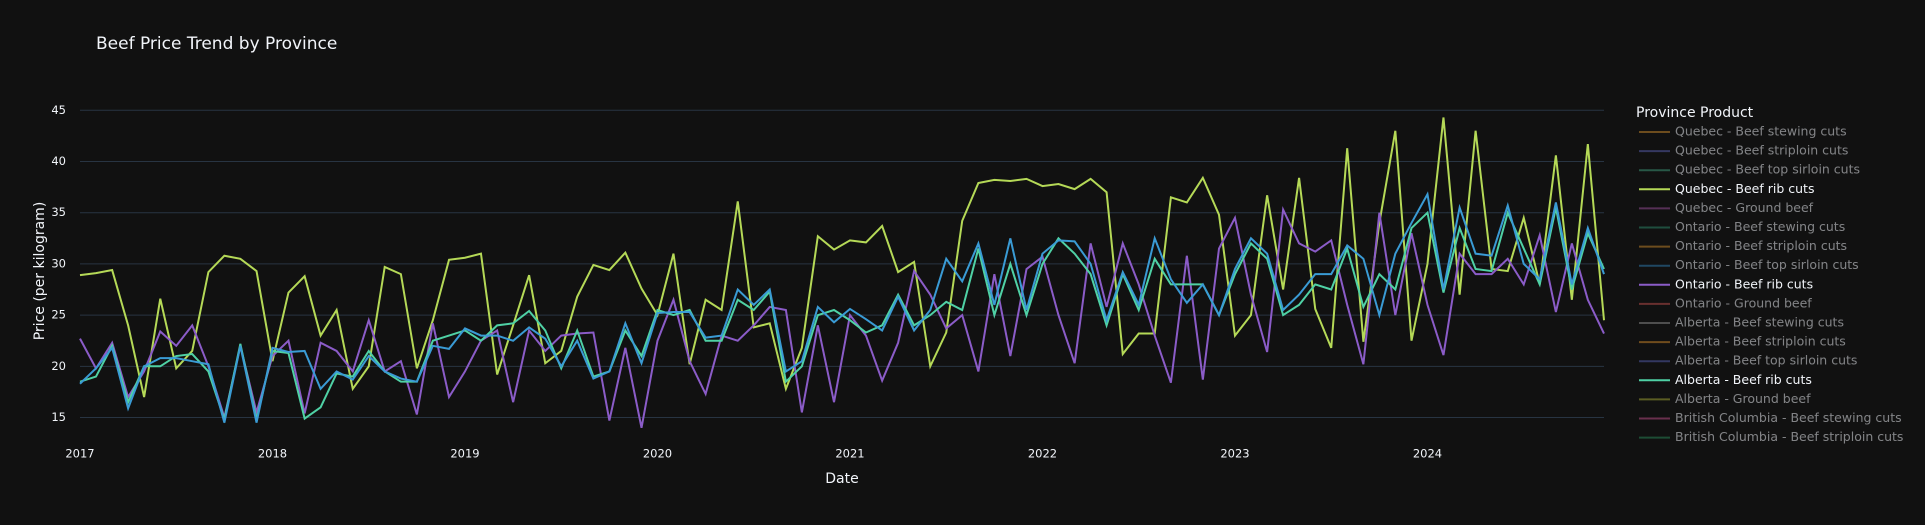  I want to click on y-tick-label: 20, so click(58, 366).